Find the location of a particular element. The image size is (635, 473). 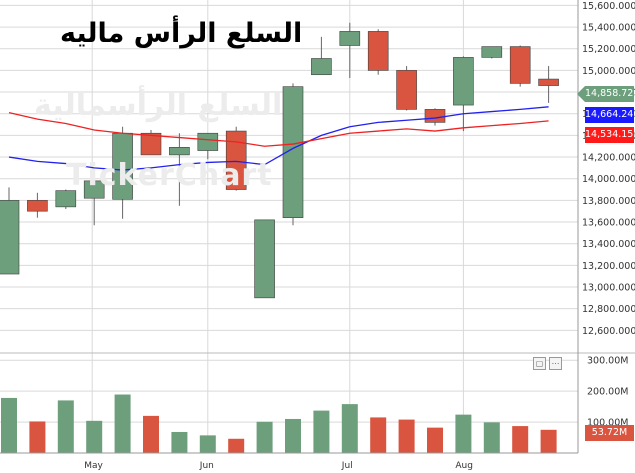

blue-ma-label: 14,664.246 is located at coordinates (610, 115).